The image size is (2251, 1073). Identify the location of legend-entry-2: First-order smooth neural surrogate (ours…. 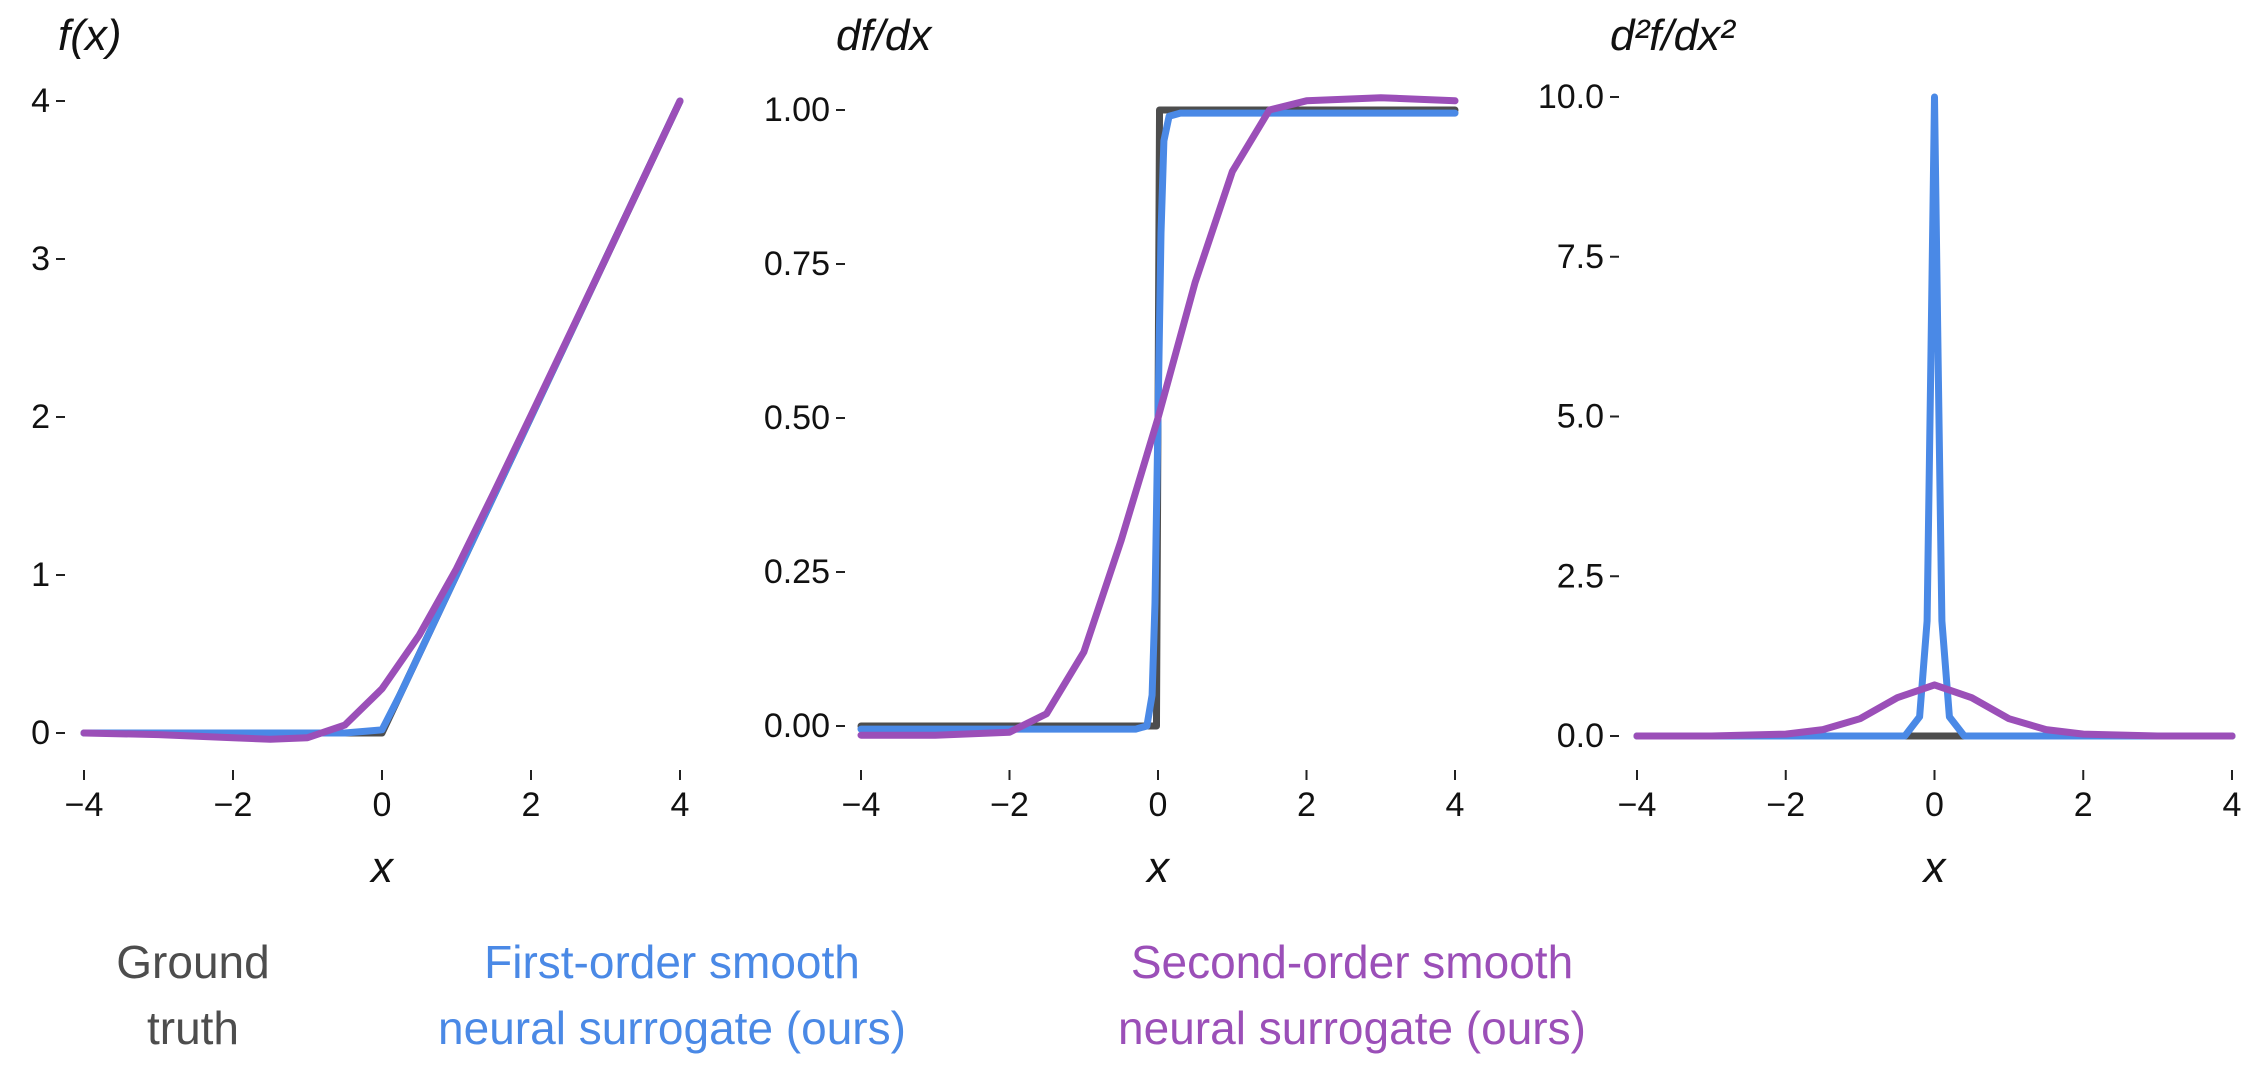
(672, 995).